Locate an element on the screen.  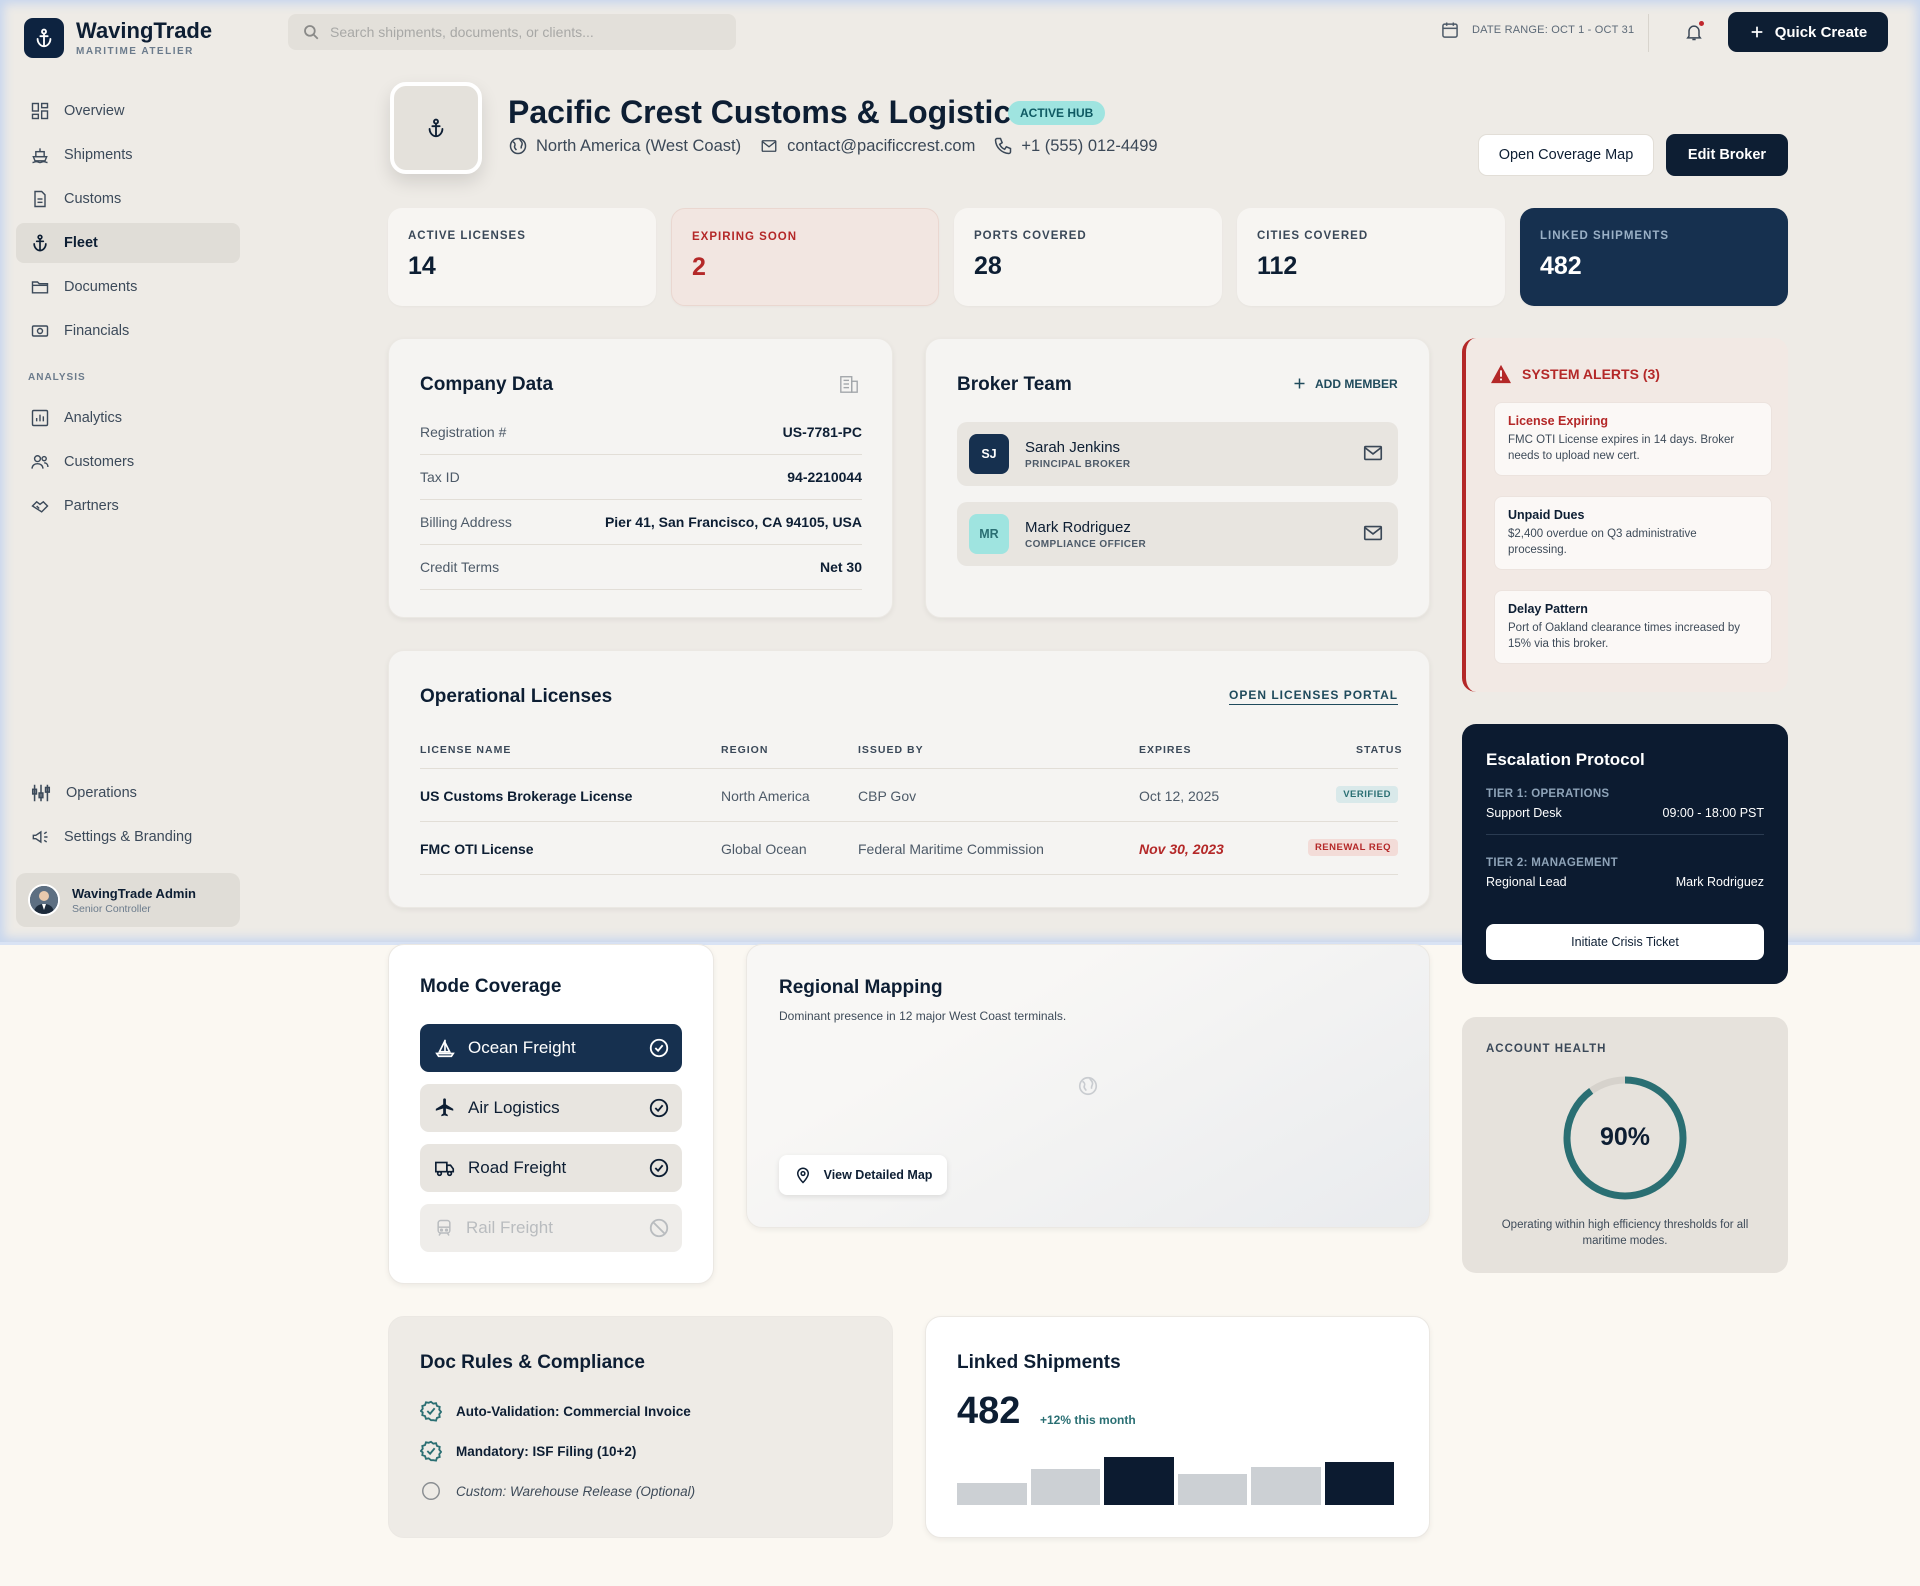
sidebar-item-label: Customers is located at coordinates (99, 462).